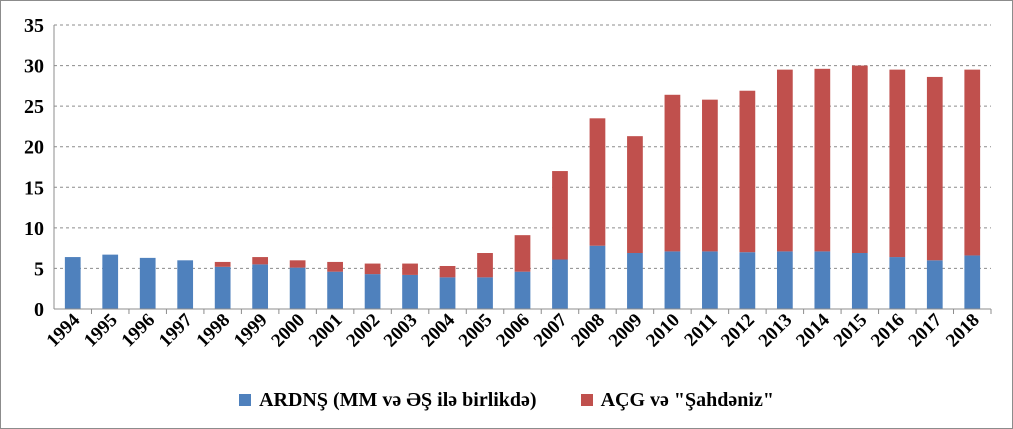 This screenshot has height=429, width=1013. What do you see at coordinates (34, 229) in the screenshot?
I see `y-tick-label: 10` at bounding box center [34, 229].